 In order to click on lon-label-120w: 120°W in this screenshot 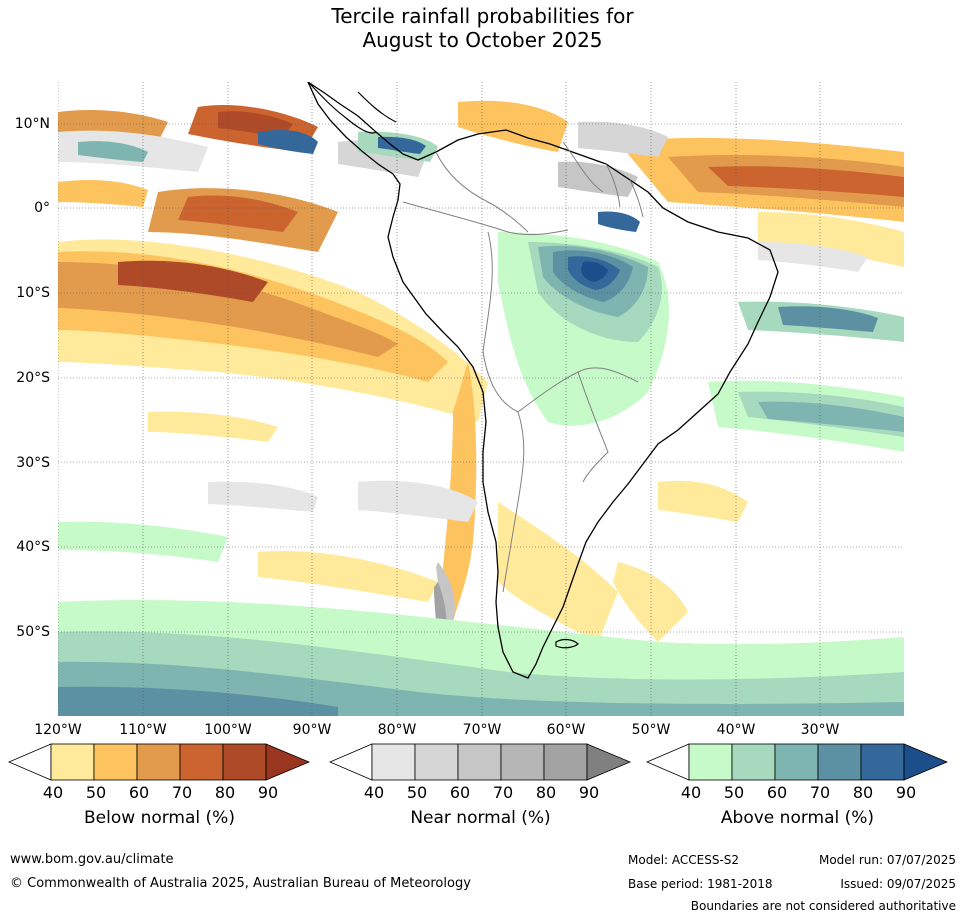, I will do `click(58, 730)`.